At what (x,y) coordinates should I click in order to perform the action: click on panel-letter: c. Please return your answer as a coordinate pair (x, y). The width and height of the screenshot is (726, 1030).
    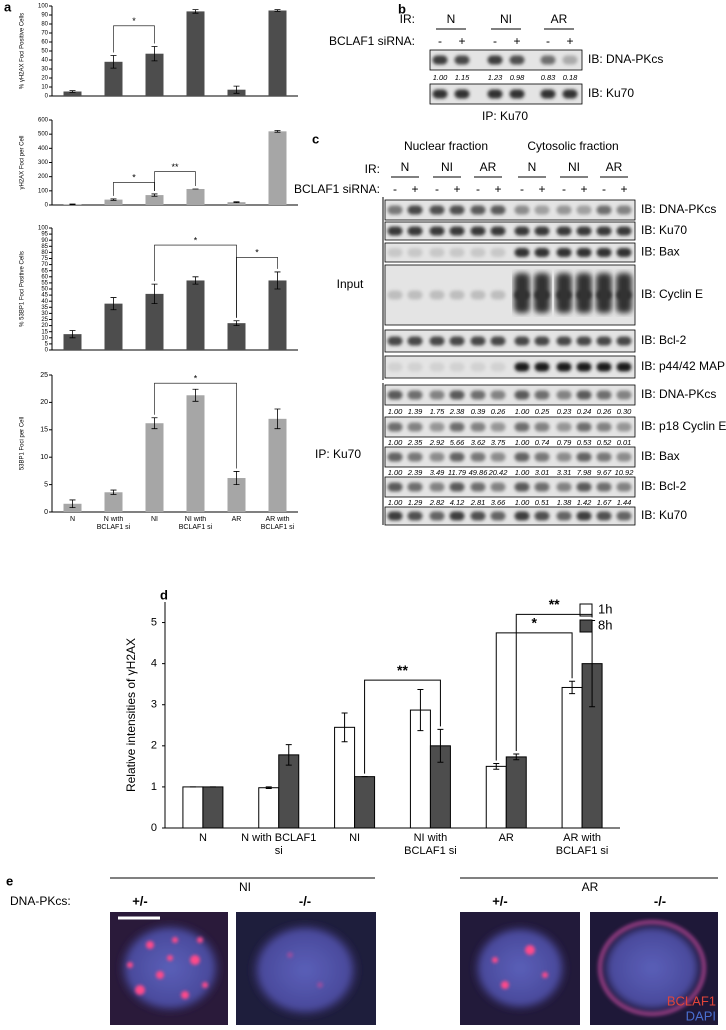
    Looking at the image, I should click on (315, 138).